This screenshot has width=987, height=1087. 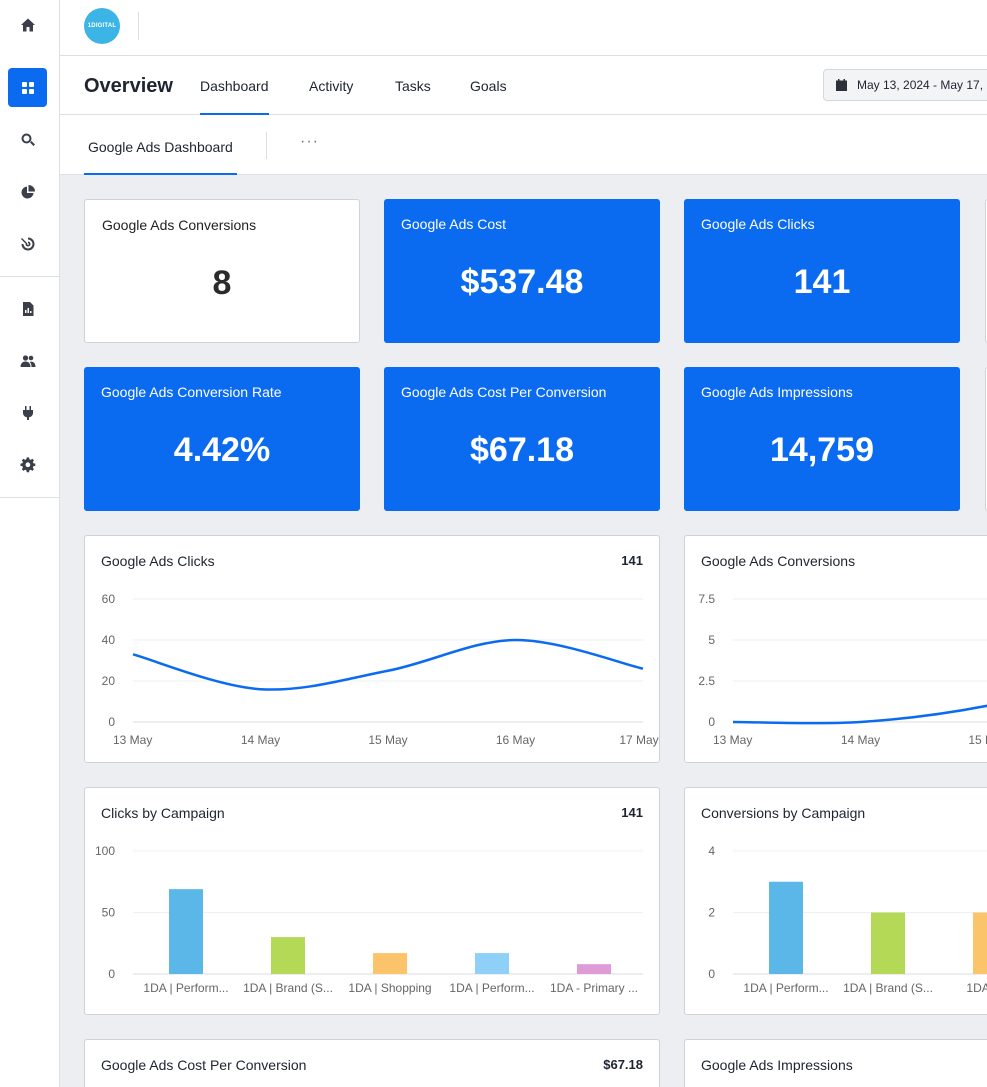 I want to click on subtab-divider, so click(x=266, y=145).